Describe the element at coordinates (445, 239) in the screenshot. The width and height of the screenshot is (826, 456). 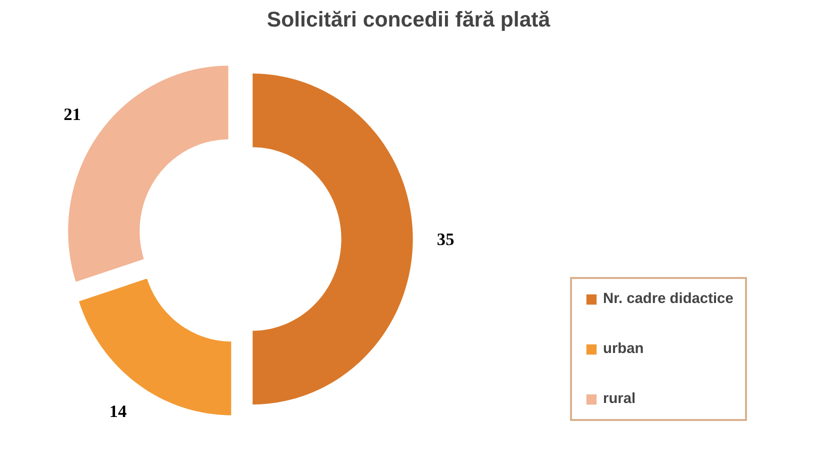
I see `data-label: 35` at that location.